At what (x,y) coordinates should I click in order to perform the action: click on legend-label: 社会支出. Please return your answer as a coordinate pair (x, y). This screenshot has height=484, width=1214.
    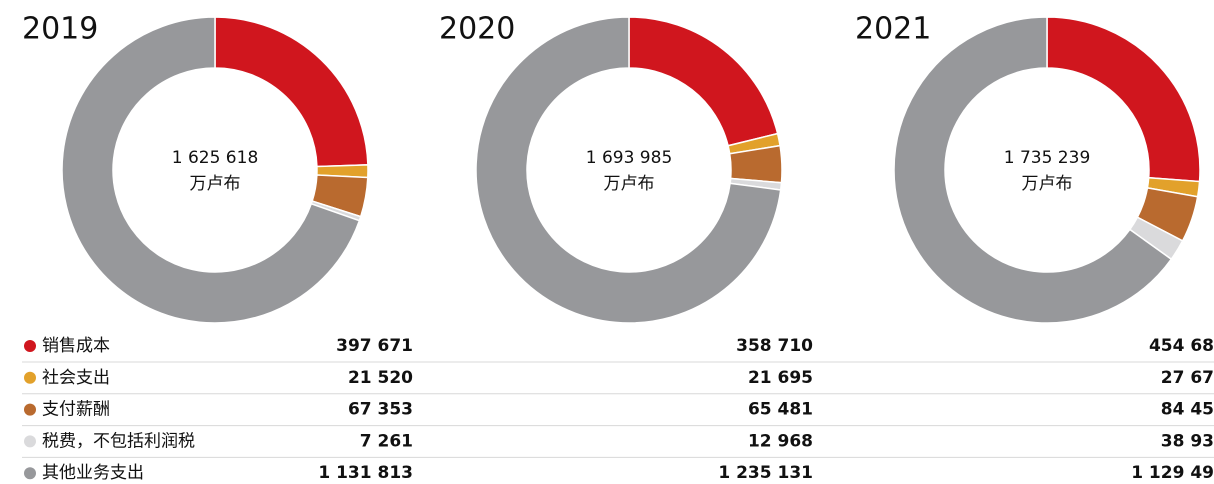
    Looking at the image, I should click on (76, 378).